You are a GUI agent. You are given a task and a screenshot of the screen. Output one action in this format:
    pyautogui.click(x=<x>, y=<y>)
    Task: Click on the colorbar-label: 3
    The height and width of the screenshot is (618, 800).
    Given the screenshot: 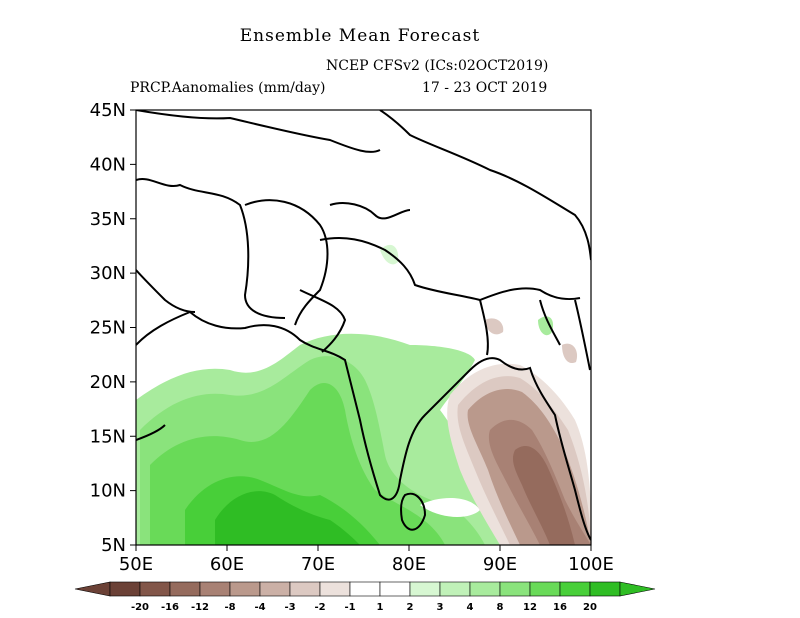 What is the action you would take?
    pyautogui.click(x=440, y=607)
    